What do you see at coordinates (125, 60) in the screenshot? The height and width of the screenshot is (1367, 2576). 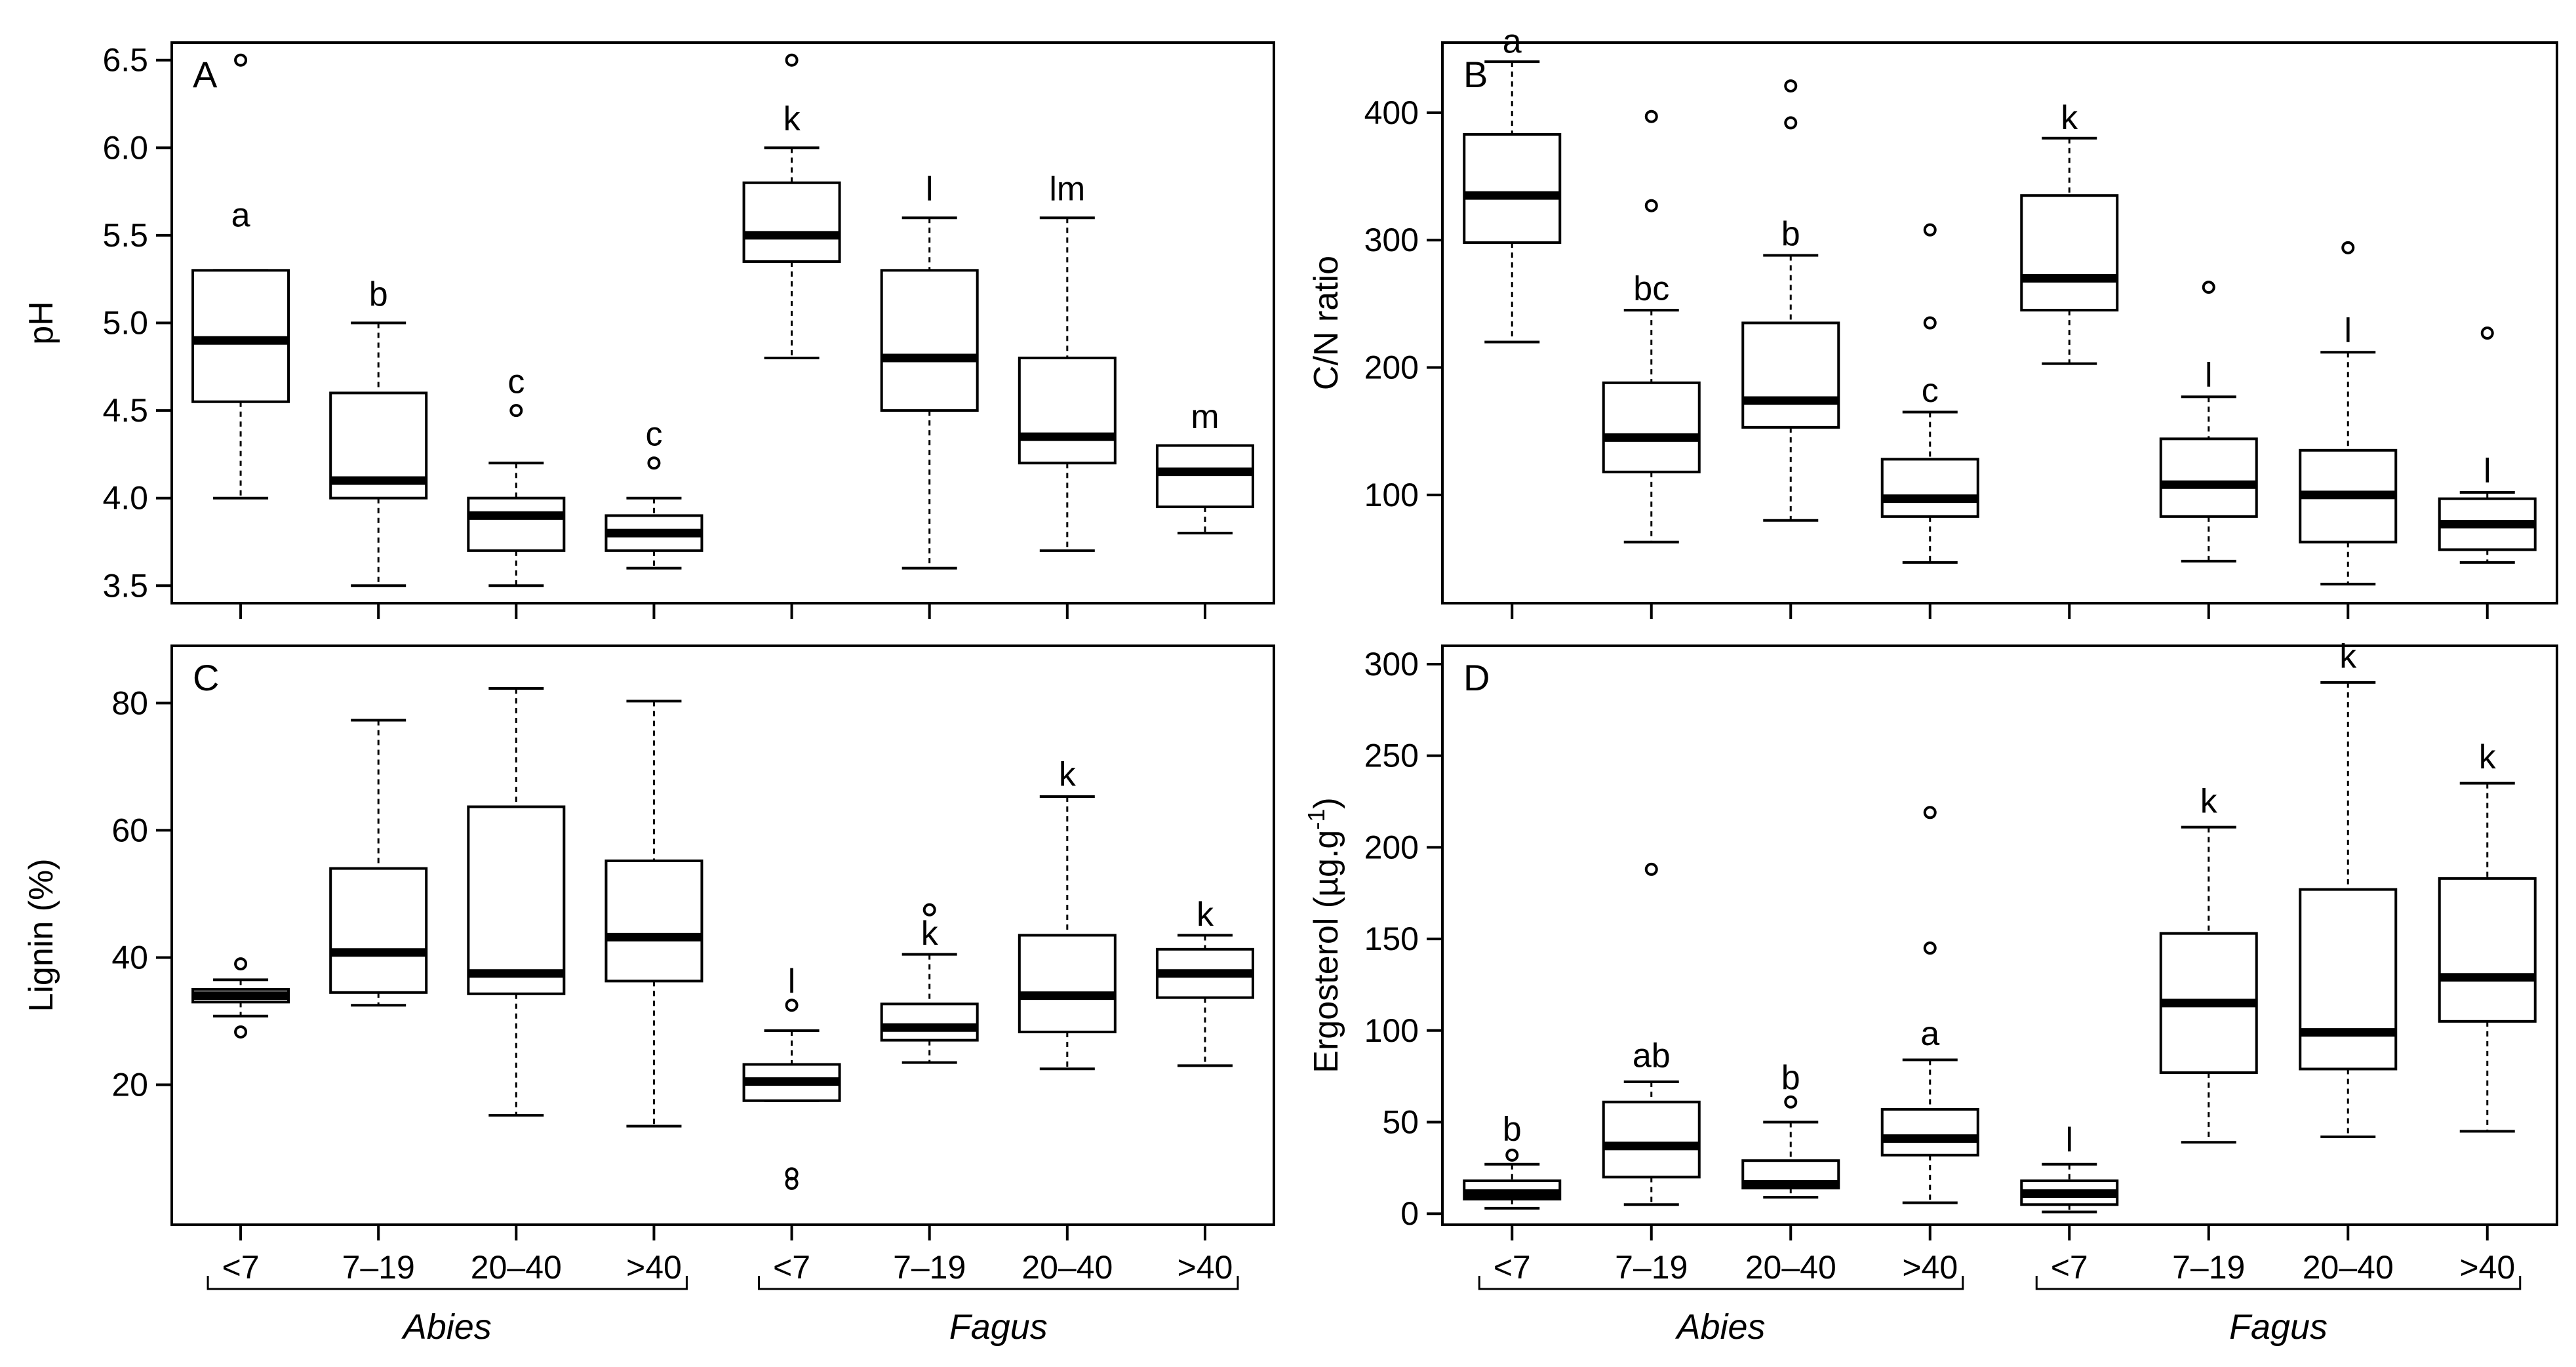 I see `y-tick-label: 6.5` at bounding box center [125, 60].